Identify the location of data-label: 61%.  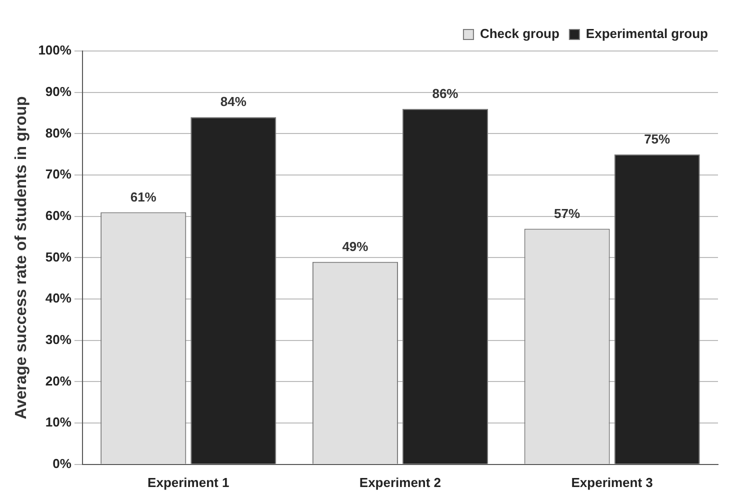
(143, 196).